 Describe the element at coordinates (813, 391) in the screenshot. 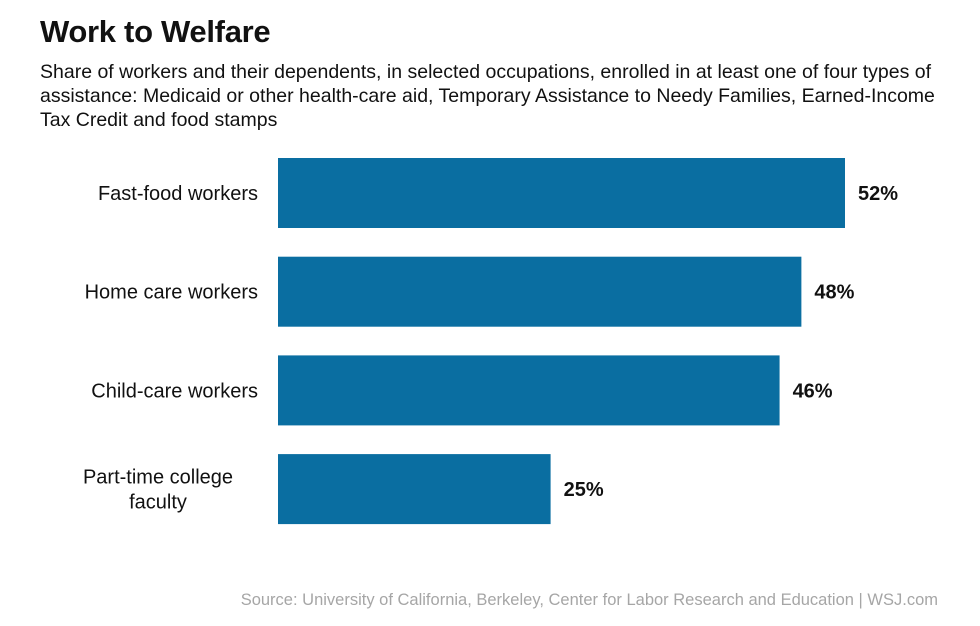

I see `value-label: 46%` at that location.